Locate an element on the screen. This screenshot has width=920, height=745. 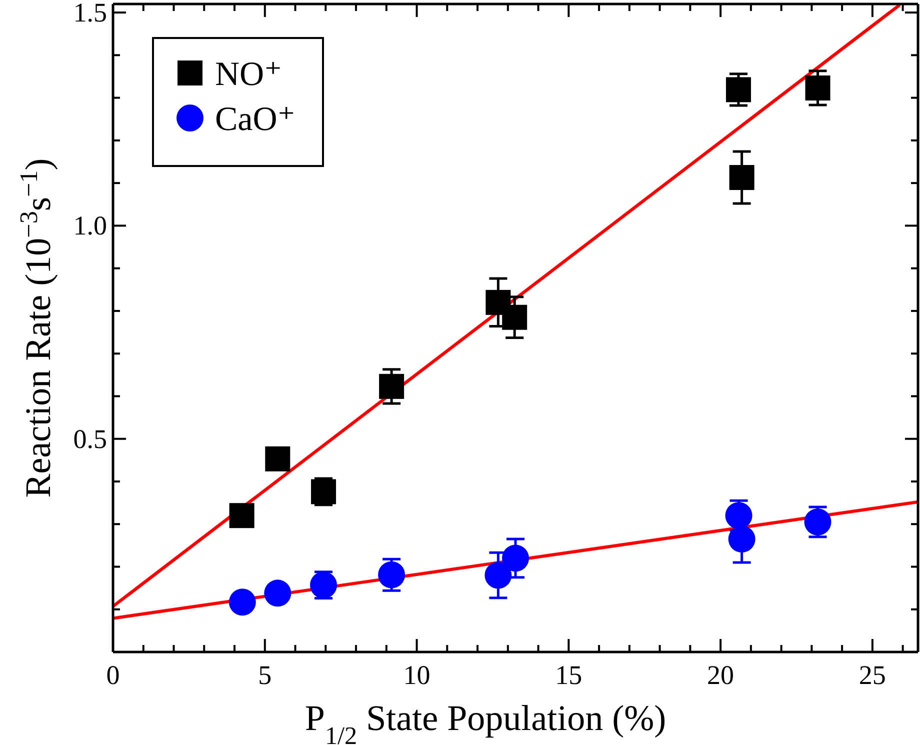
x-tick-label: 5 is located at coordinates (265, 675).